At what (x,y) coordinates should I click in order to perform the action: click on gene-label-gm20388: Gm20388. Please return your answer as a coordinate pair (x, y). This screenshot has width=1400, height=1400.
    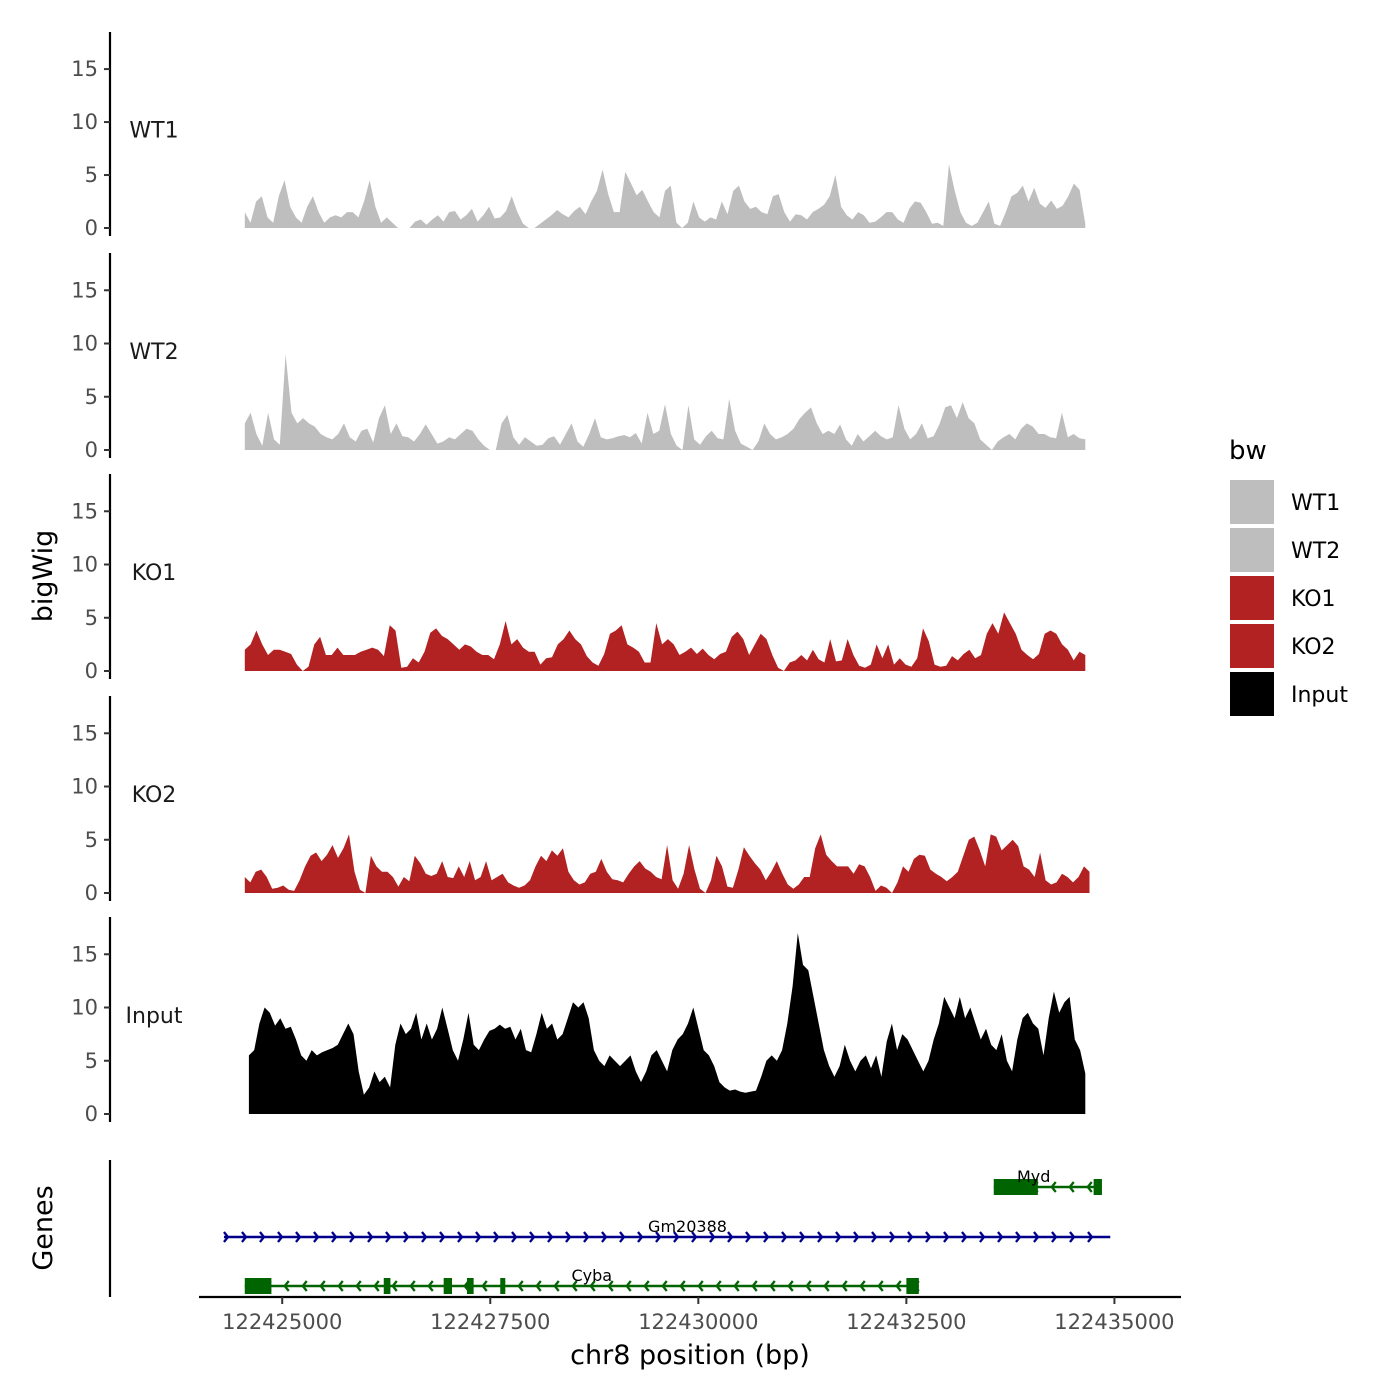
    Looking at the image, I should click on (687, 1226).